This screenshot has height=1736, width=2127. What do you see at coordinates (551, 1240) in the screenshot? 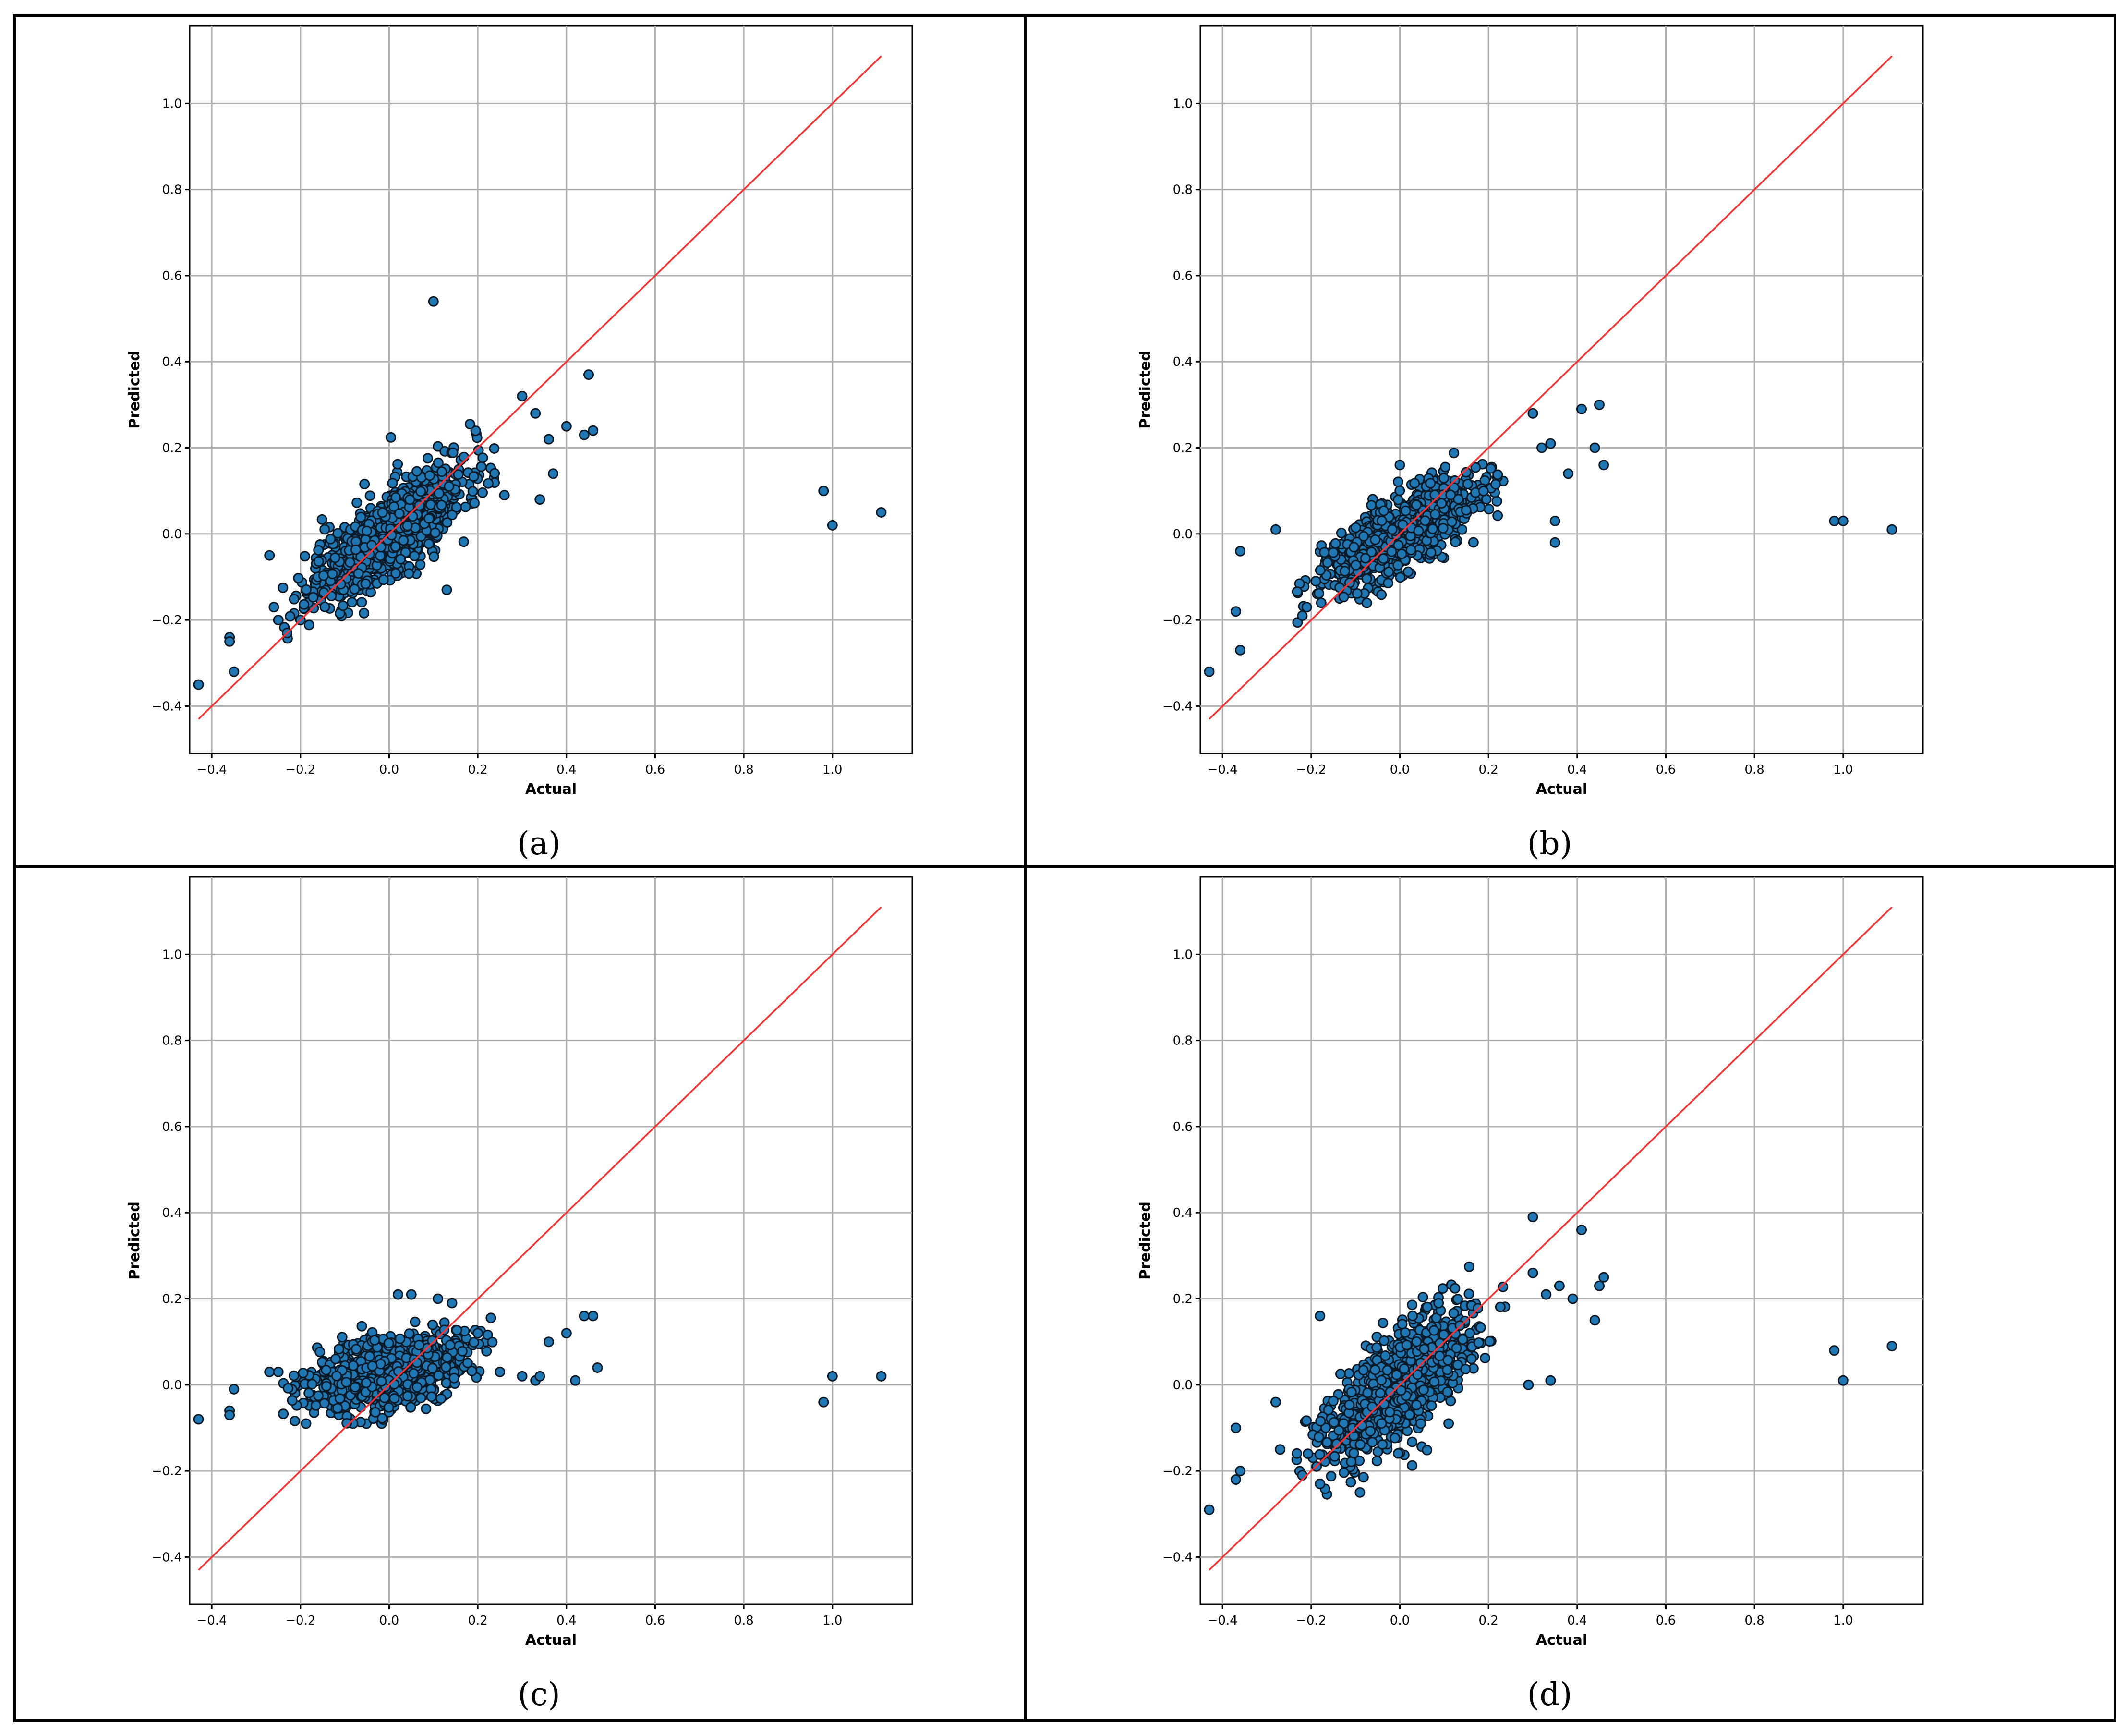
I see `panel-c-grid` at bounding box center [551, 1240].